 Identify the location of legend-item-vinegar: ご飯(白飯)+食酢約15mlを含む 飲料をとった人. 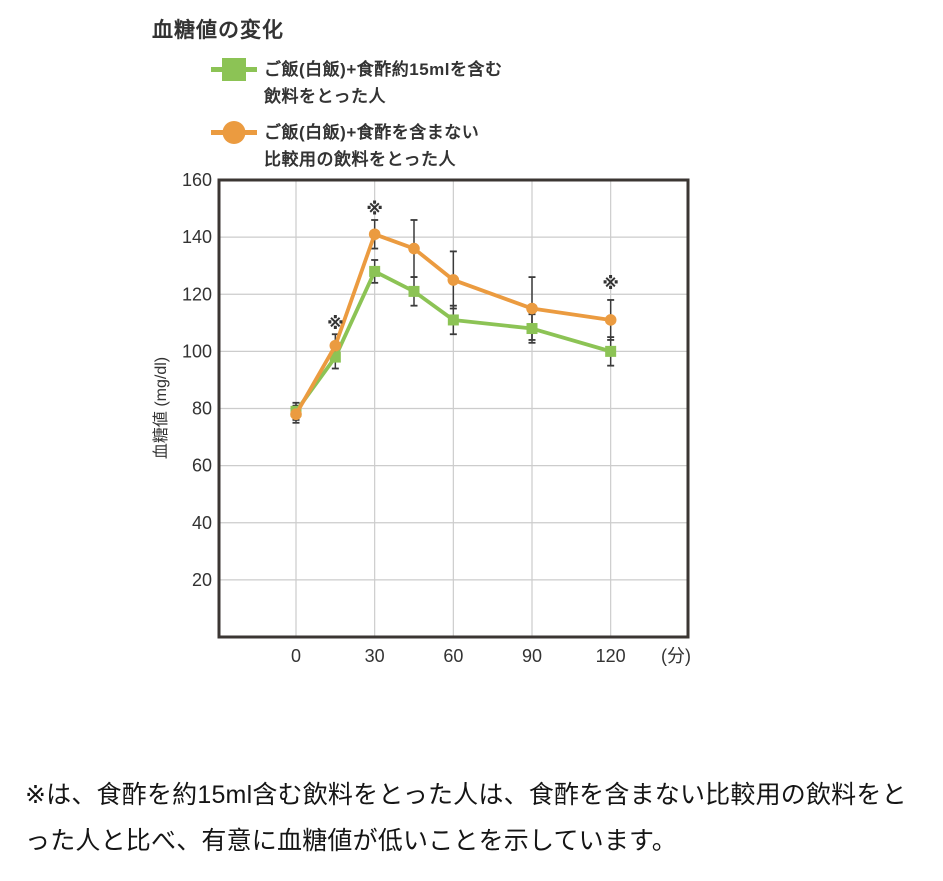
(357, 83).